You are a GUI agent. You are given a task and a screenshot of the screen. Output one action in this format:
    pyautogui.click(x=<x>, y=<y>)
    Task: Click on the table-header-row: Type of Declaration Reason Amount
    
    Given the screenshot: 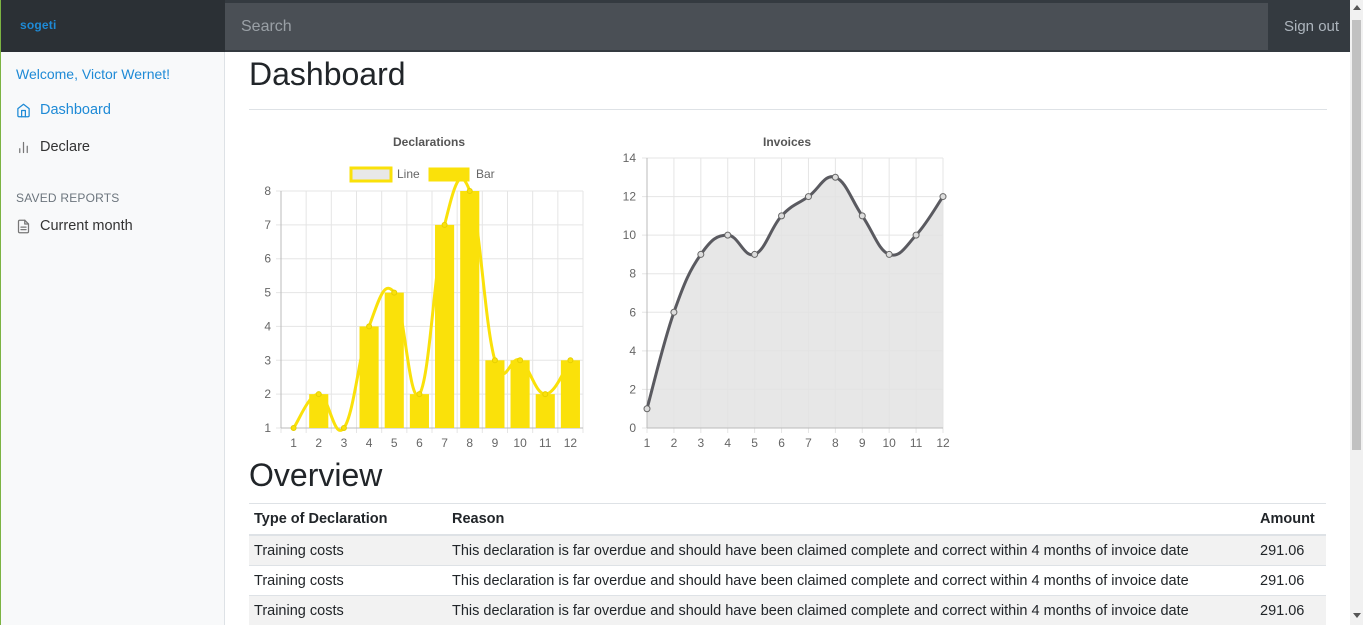 What is the action you would take?
    pyautogui.click(x=787, y=519)
    